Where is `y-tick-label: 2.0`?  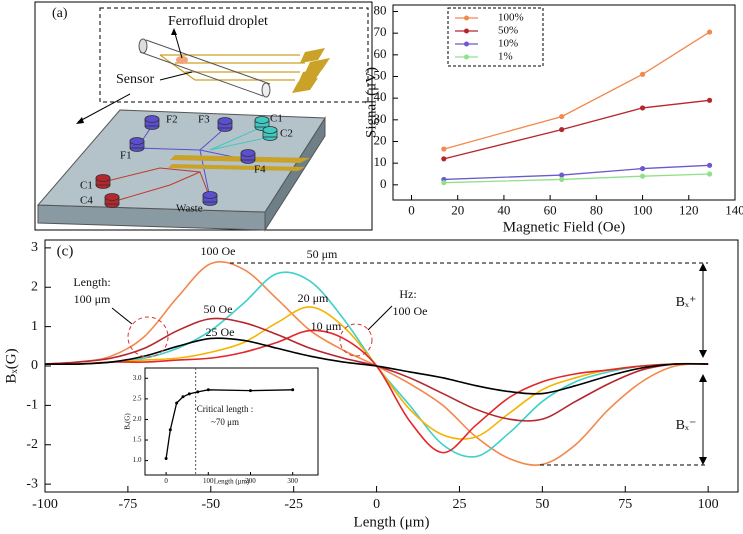 y-tick-label: 2.0 is located at coordinates (137, 419).